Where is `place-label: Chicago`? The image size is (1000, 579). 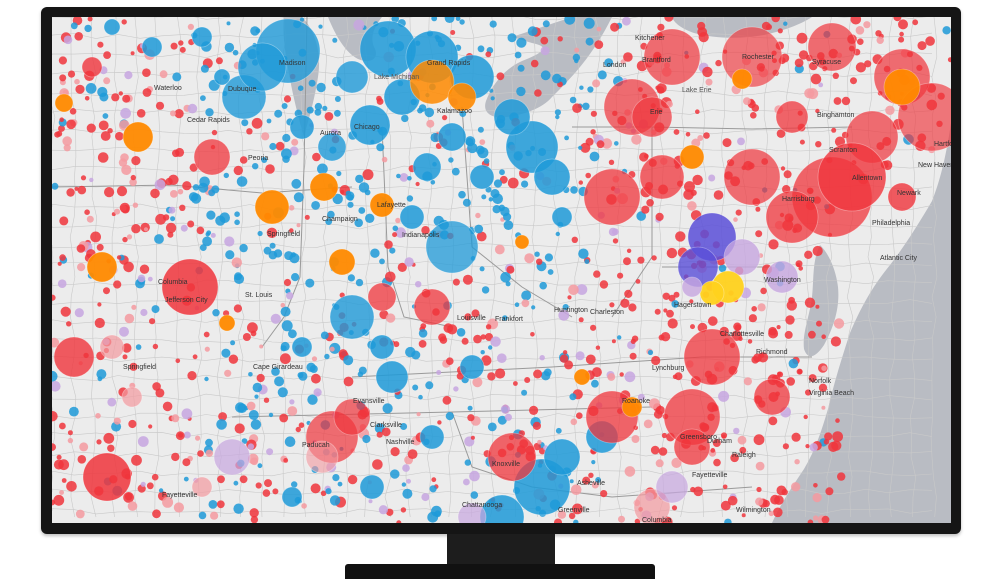 place-label: Chicago is located at coordinates (367, 127).